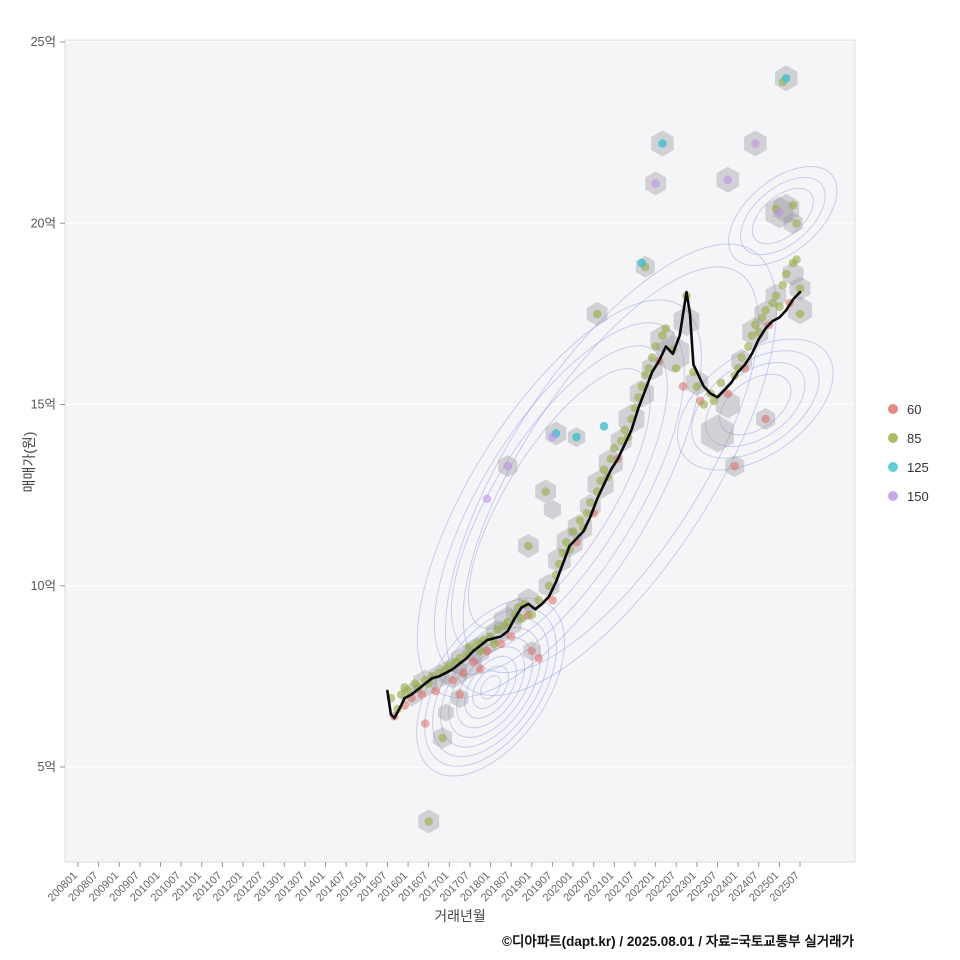 The height and width of the screenshot is (960, 960). I want to click on legend-label: 60, so click(914, 409).